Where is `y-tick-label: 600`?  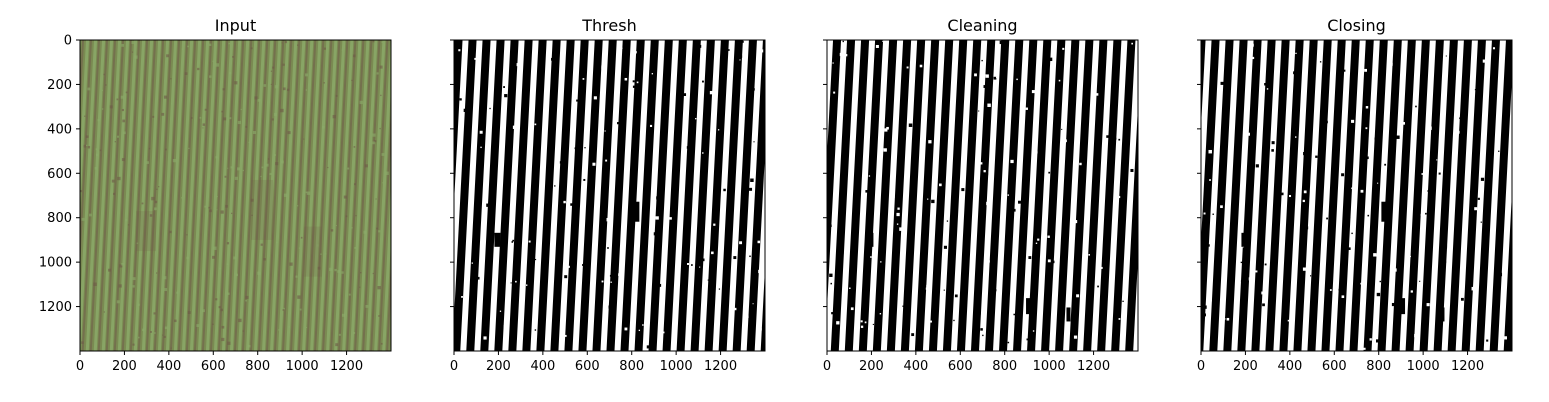 y-tick-label: 600 is located at coordinates (59, 174).